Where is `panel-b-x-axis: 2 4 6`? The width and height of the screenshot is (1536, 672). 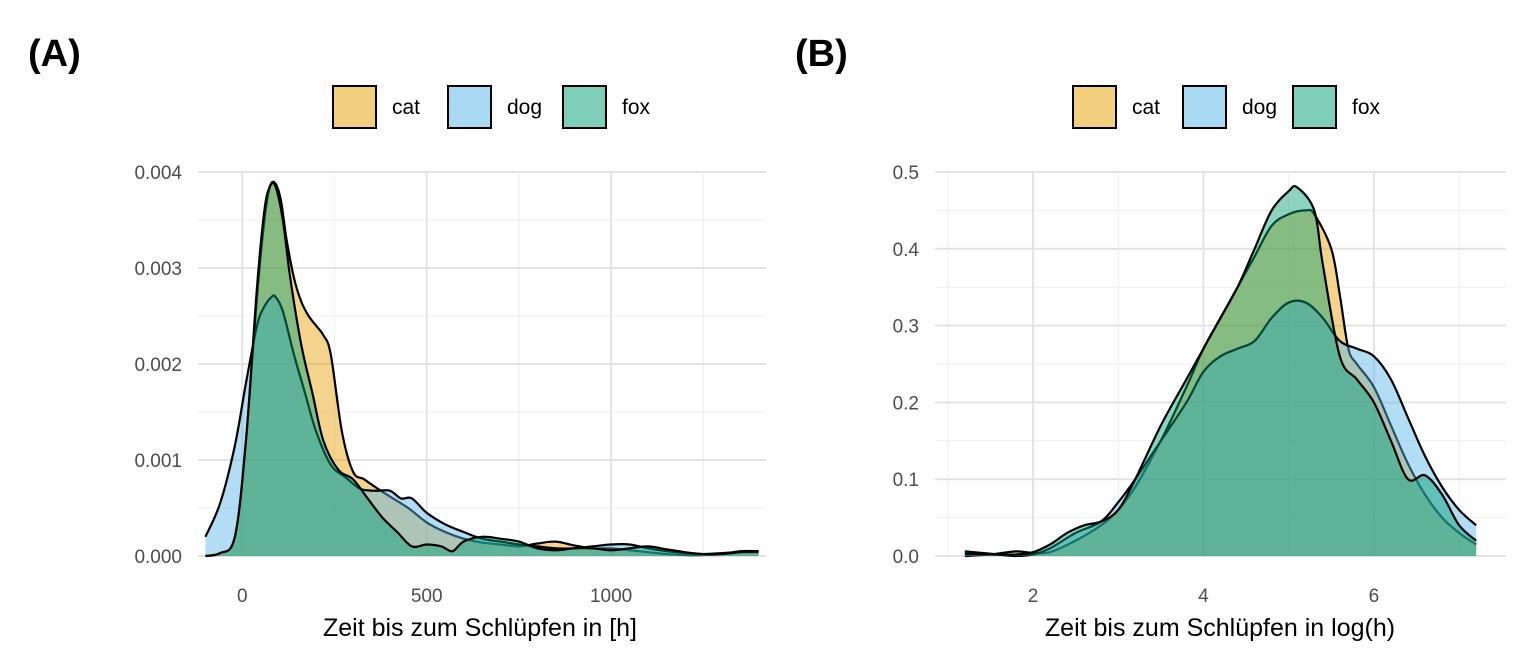
panel-b-x-axis: 2 4 6 is located at coordinates (1203, 596).